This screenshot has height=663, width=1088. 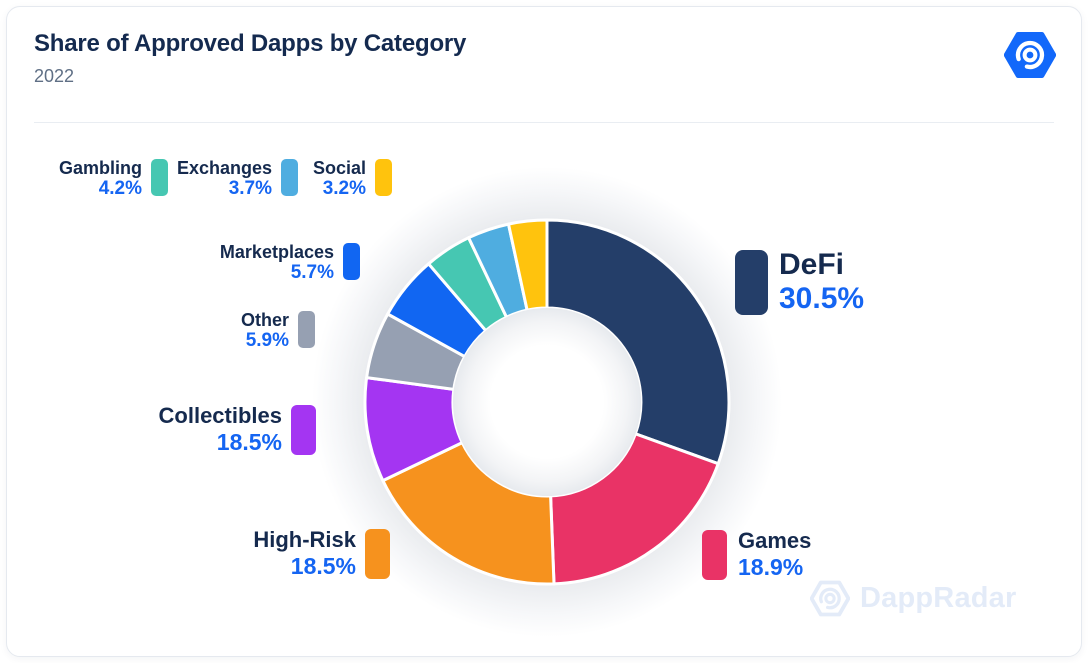 What do you see at coordinates (351, 261) in the screenshot?
I see `legend-swatch-marketplaces` at bounding box center [351, 261].